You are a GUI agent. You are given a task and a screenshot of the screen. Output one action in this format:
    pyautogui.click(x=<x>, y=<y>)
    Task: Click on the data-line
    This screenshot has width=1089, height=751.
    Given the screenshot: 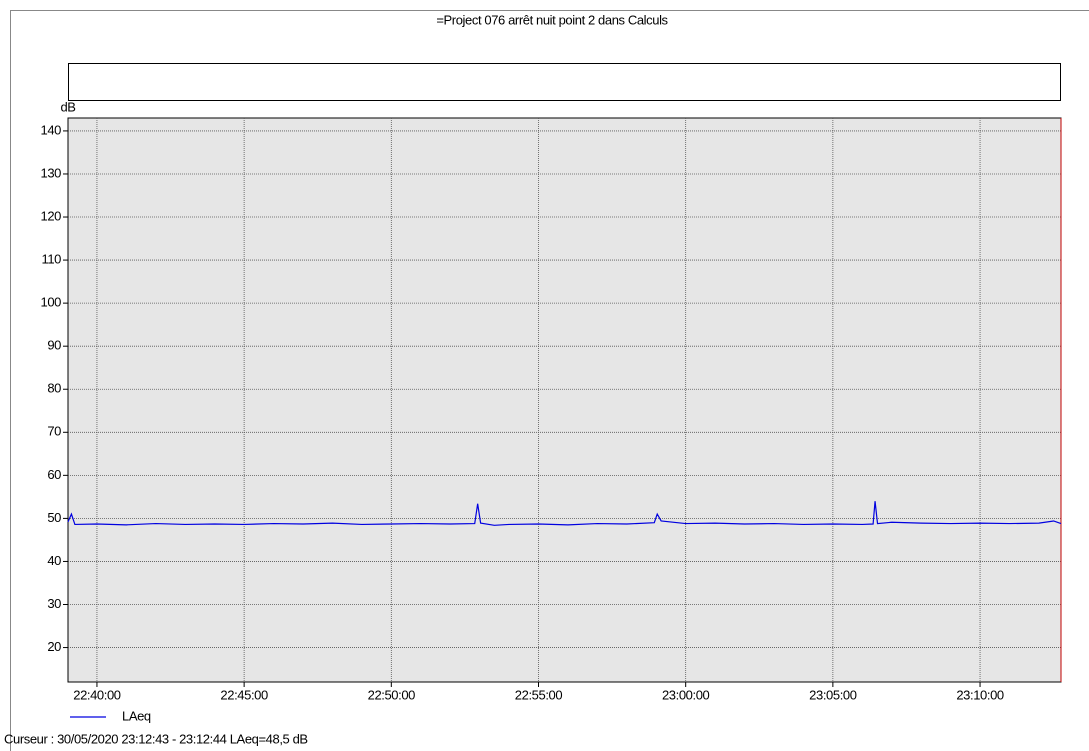 What is the action you would take?
    pyautogui.click(x=564, y=513)
    